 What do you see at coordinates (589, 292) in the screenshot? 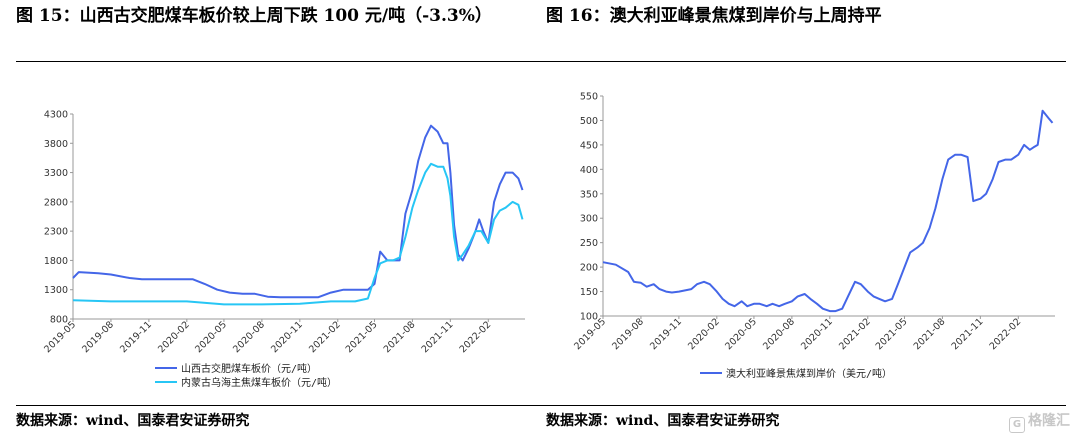
I see `chart2-y-tick-label: 150` at bounding box center [589, 292].